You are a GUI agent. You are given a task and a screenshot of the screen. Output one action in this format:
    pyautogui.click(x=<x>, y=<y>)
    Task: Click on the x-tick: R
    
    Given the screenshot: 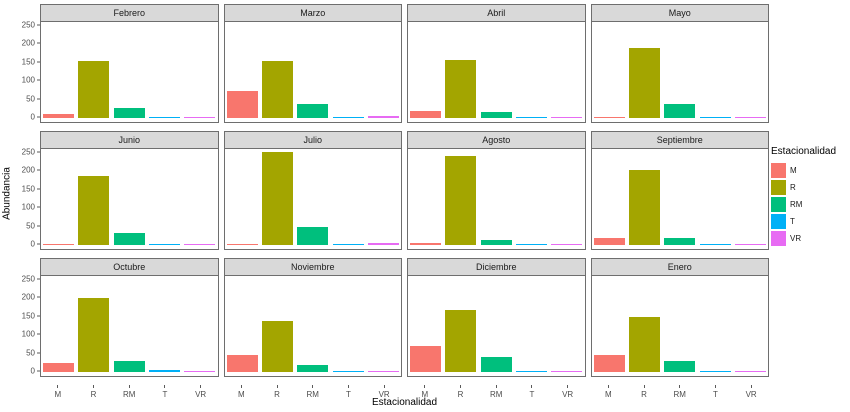 What is the action you would take?
    pyautogui.click(x=94, y=392)
    